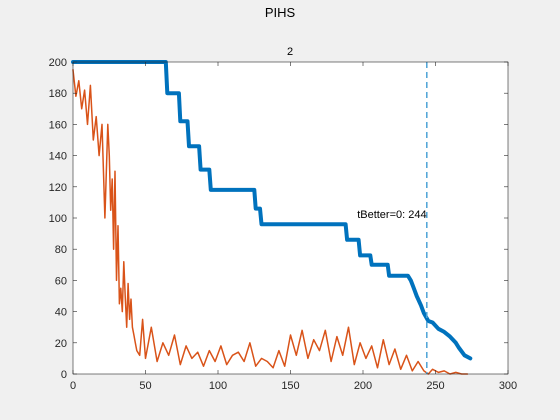 The height and width of the screenshot is (420, 560). I want to click on y-tick-label: 140, so click(58, 157).